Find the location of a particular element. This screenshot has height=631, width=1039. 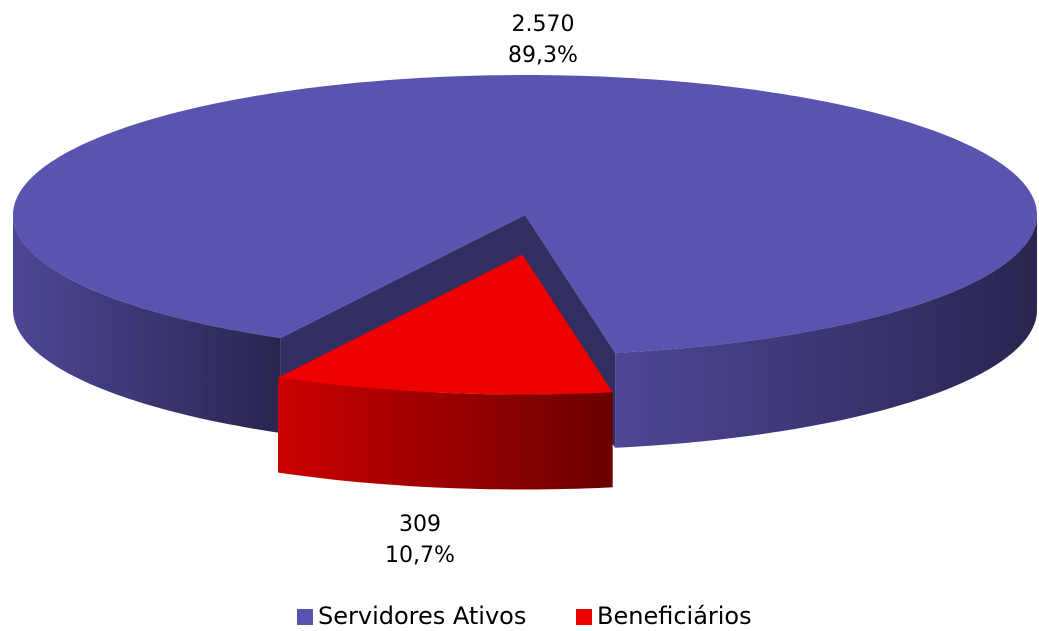

slice-top is located at coordinates (445, 324).